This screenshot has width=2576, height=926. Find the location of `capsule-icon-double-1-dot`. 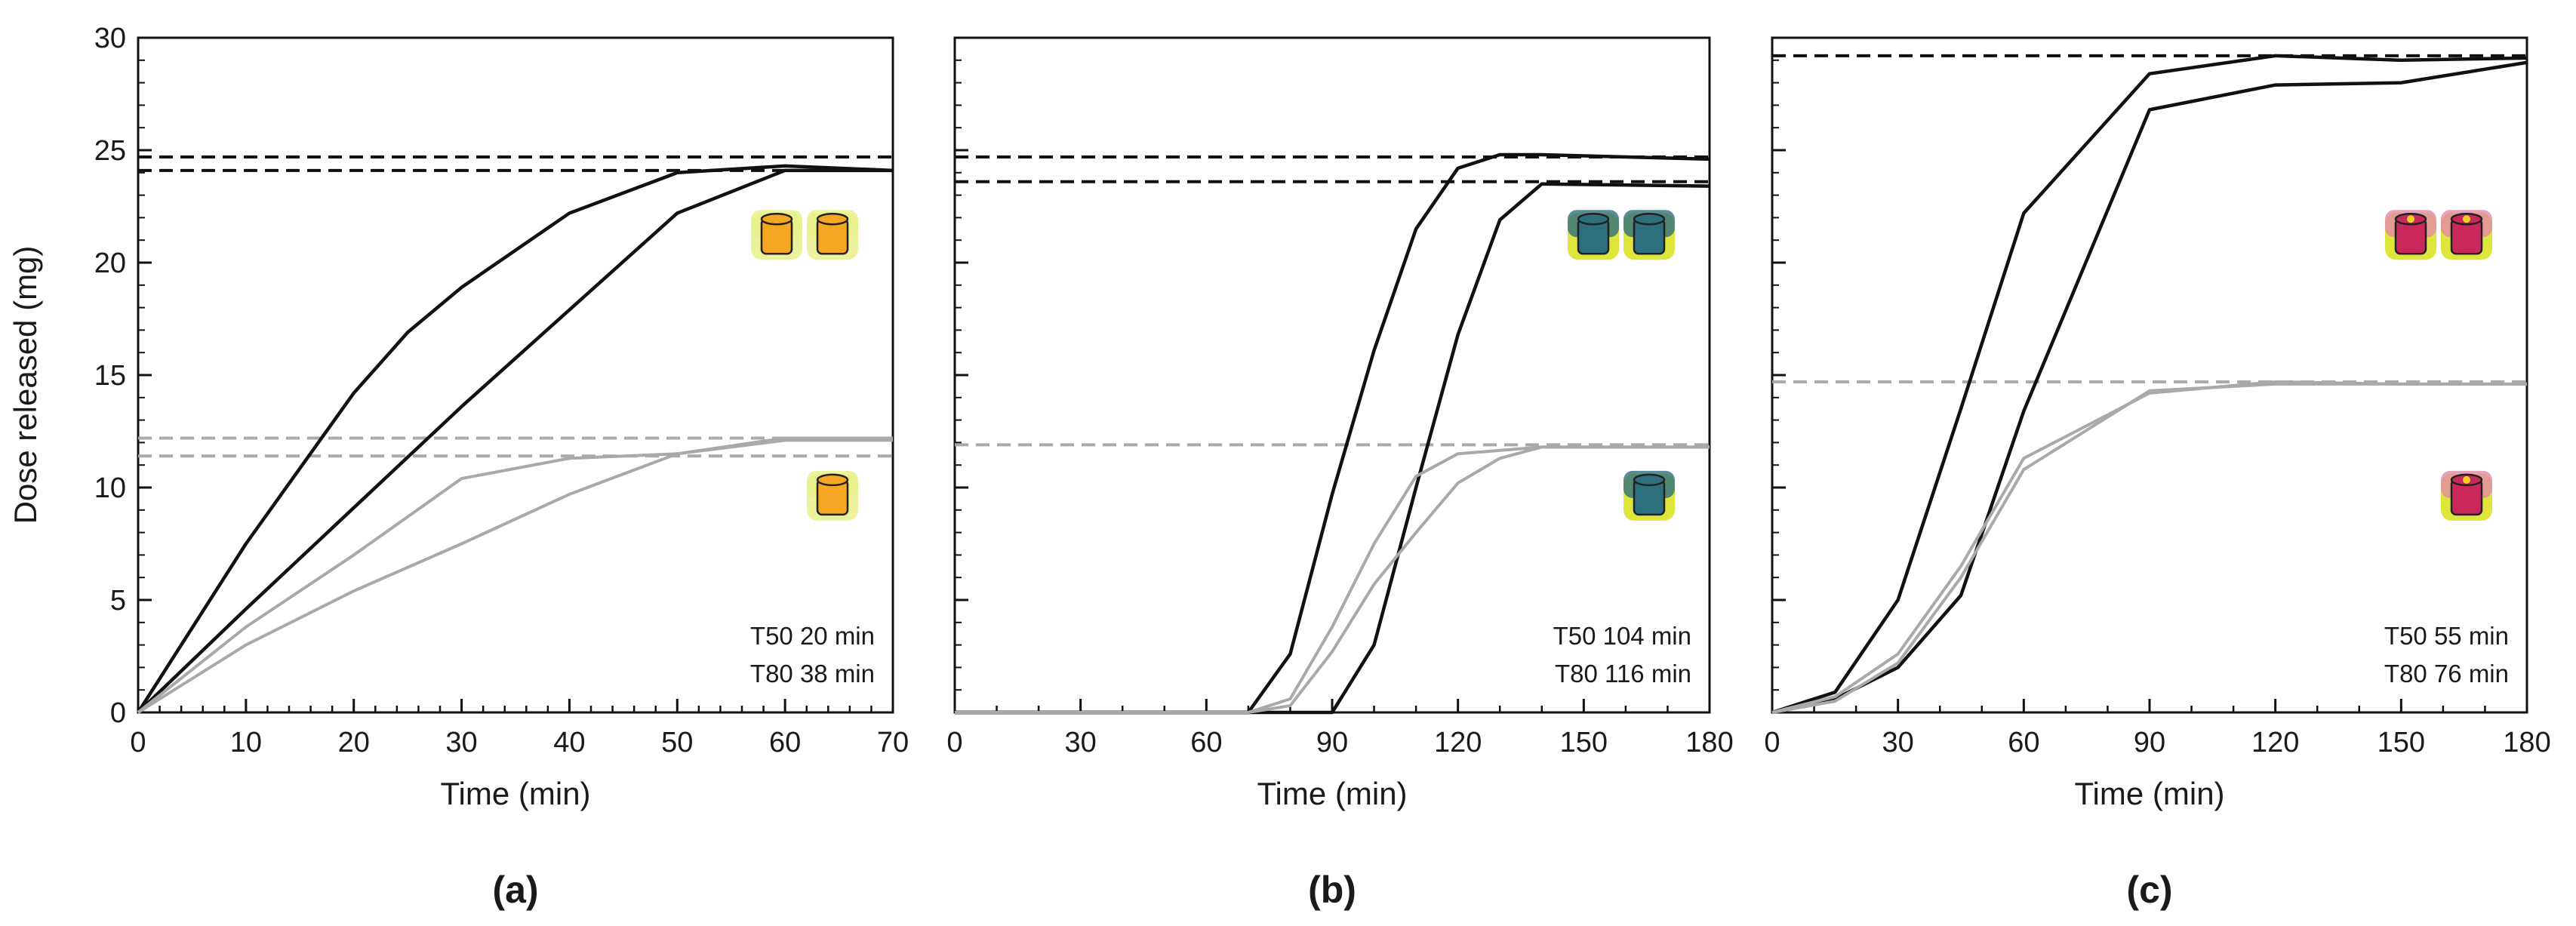

capsule-icon-double-1-dot is located at coordinates (2410, 219).